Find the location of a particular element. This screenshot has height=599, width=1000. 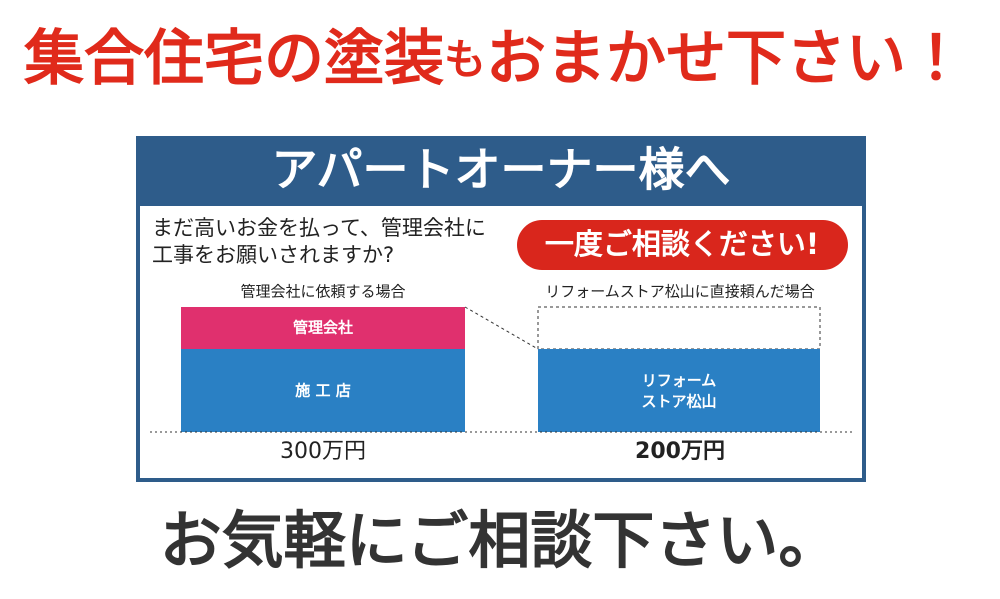

panel-header is located at coordinates (501, 172).